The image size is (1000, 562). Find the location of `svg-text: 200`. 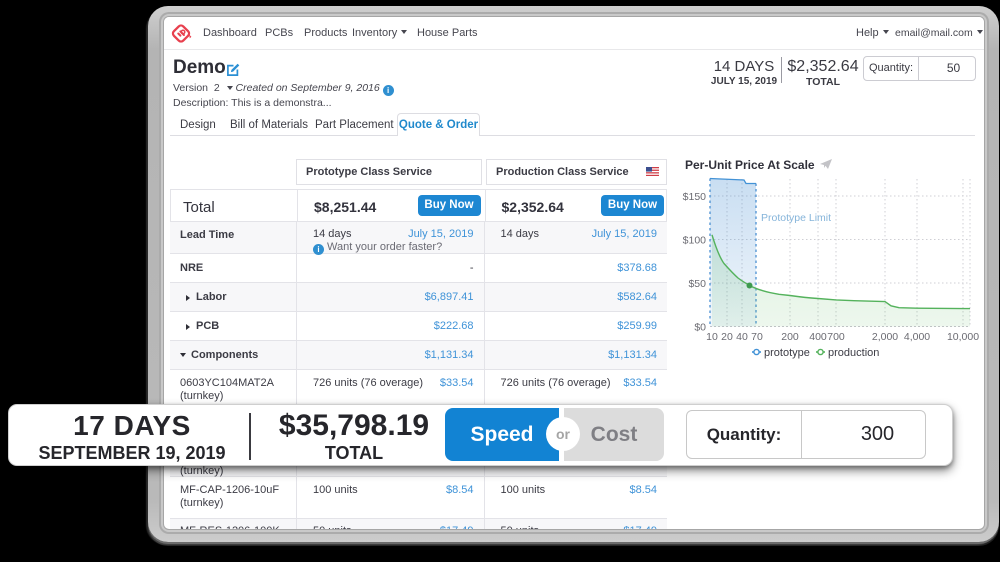

svg-text: 200 is located at coordinates (790, 337).